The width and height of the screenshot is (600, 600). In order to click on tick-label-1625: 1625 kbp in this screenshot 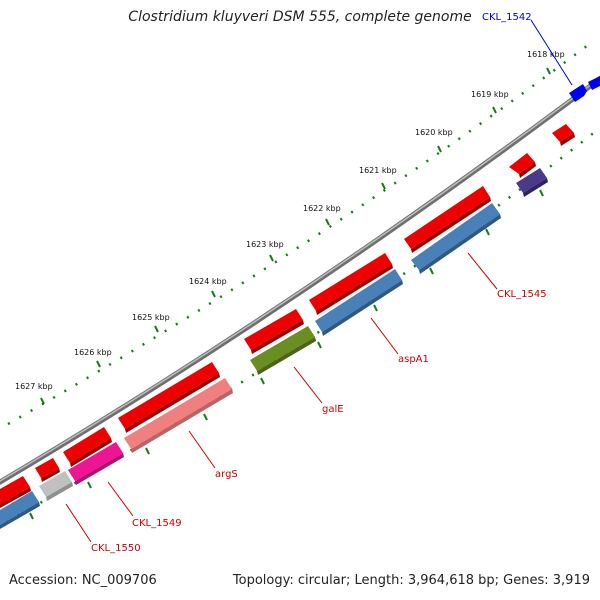, I will do `click(151, 317)`.